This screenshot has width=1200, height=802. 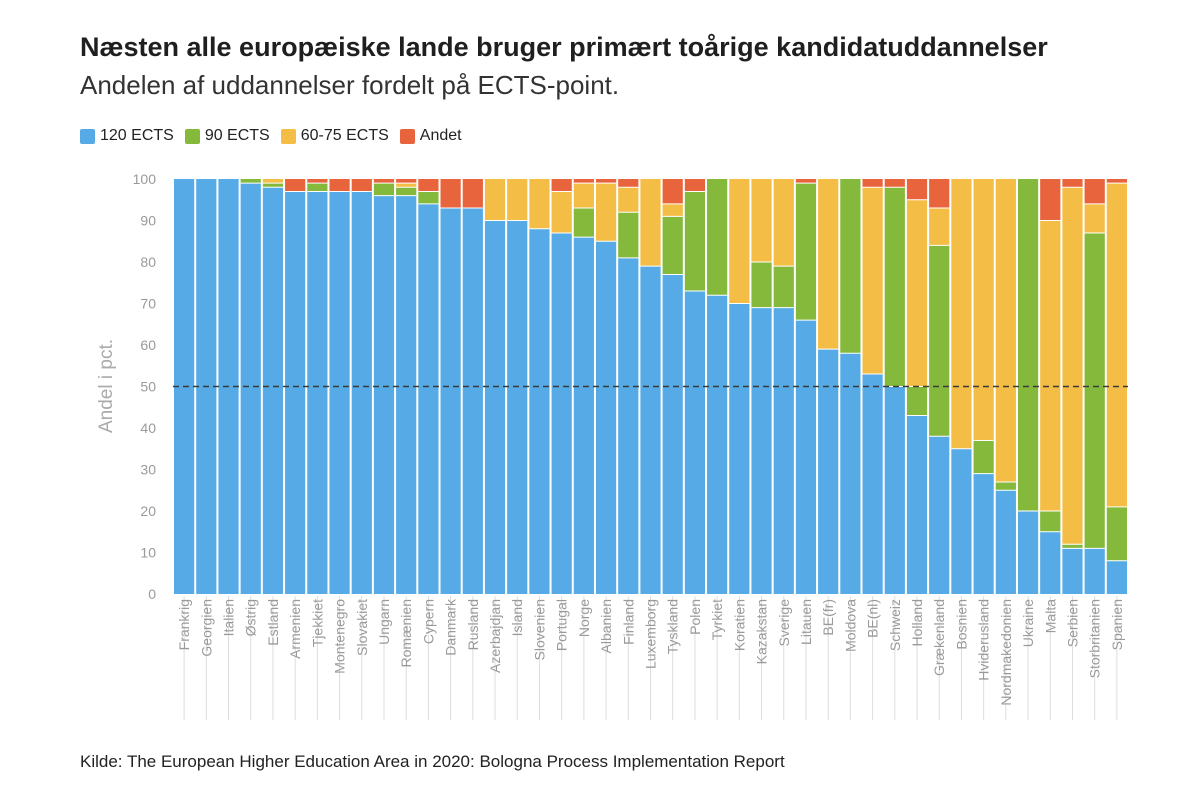 I want to click on y-tick-label: 20, so click(x=148, y=511).